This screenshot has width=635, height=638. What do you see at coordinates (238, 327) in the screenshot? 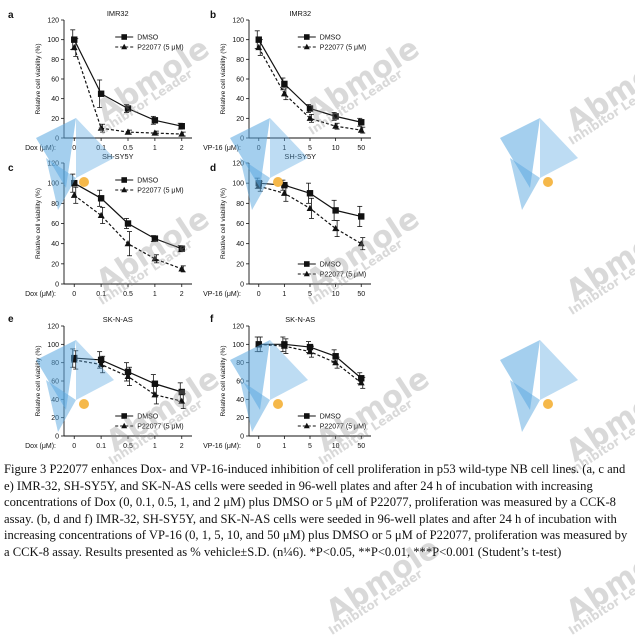
I see `panel-f-y-tick-label: 120` at bounding box center [238, 327].